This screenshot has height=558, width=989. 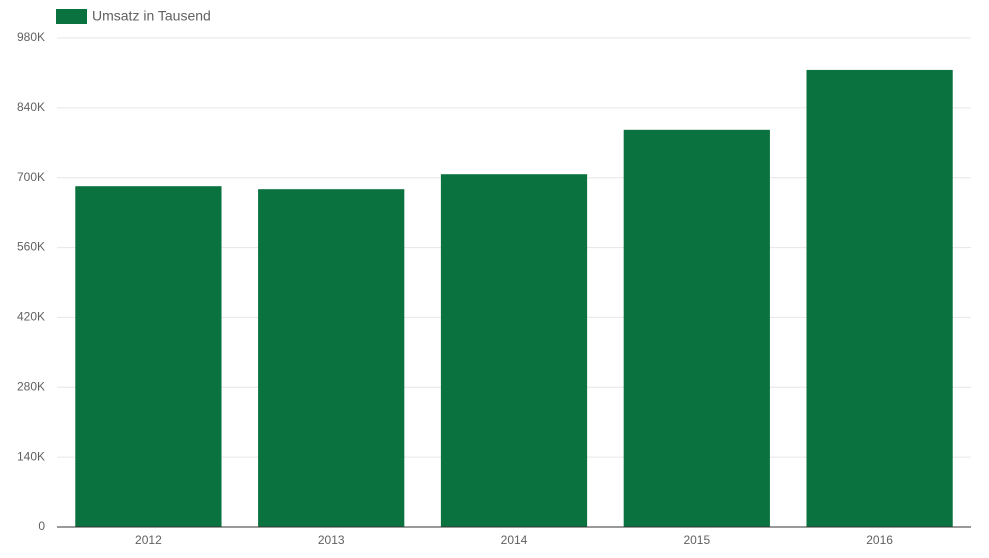 I want to click on legend-label: Umsatz in Tausend, so click(x=151, y=16).